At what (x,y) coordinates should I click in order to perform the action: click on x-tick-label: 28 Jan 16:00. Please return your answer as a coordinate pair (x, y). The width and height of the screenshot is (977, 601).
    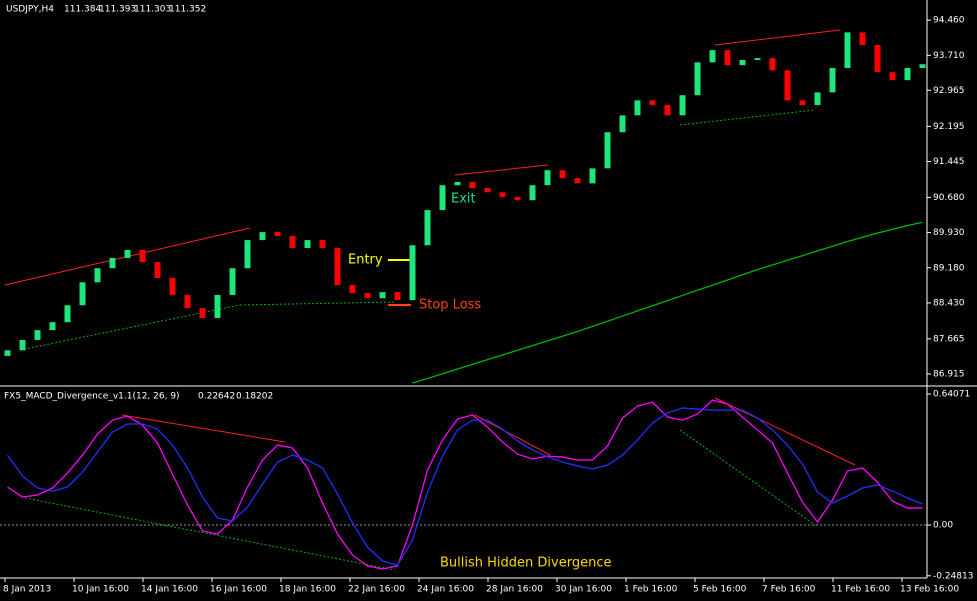
    Looking at the image, I should click on (514, 590).